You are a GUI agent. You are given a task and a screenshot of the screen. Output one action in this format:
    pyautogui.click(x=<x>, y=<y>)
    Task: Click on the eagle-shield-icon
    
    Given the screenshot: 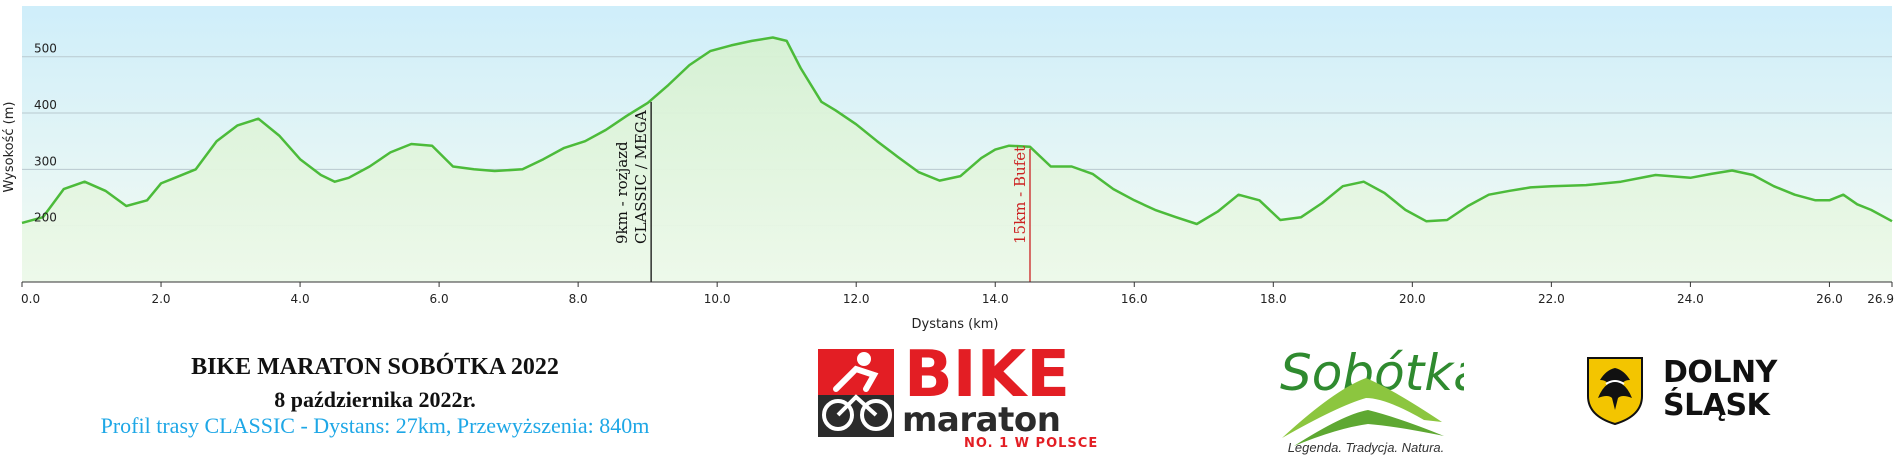 What is the action you would take?
    pyautogui.click(x=1615, y=391)
    